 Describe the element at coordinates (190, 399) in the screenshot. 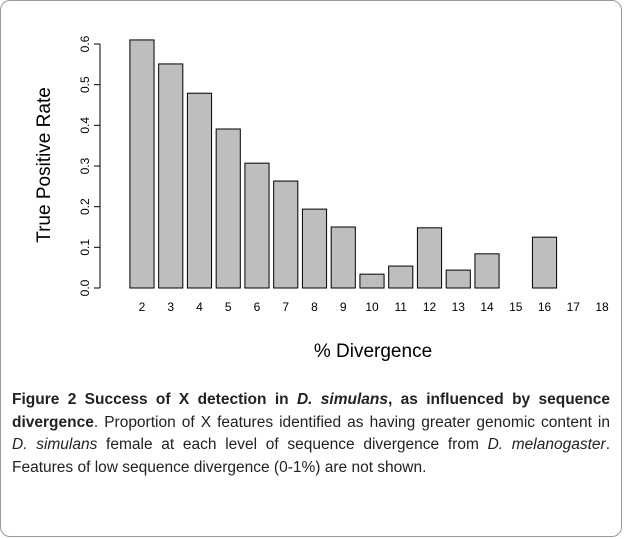

I see `caption-title-part: Success of X detection in` at that location.